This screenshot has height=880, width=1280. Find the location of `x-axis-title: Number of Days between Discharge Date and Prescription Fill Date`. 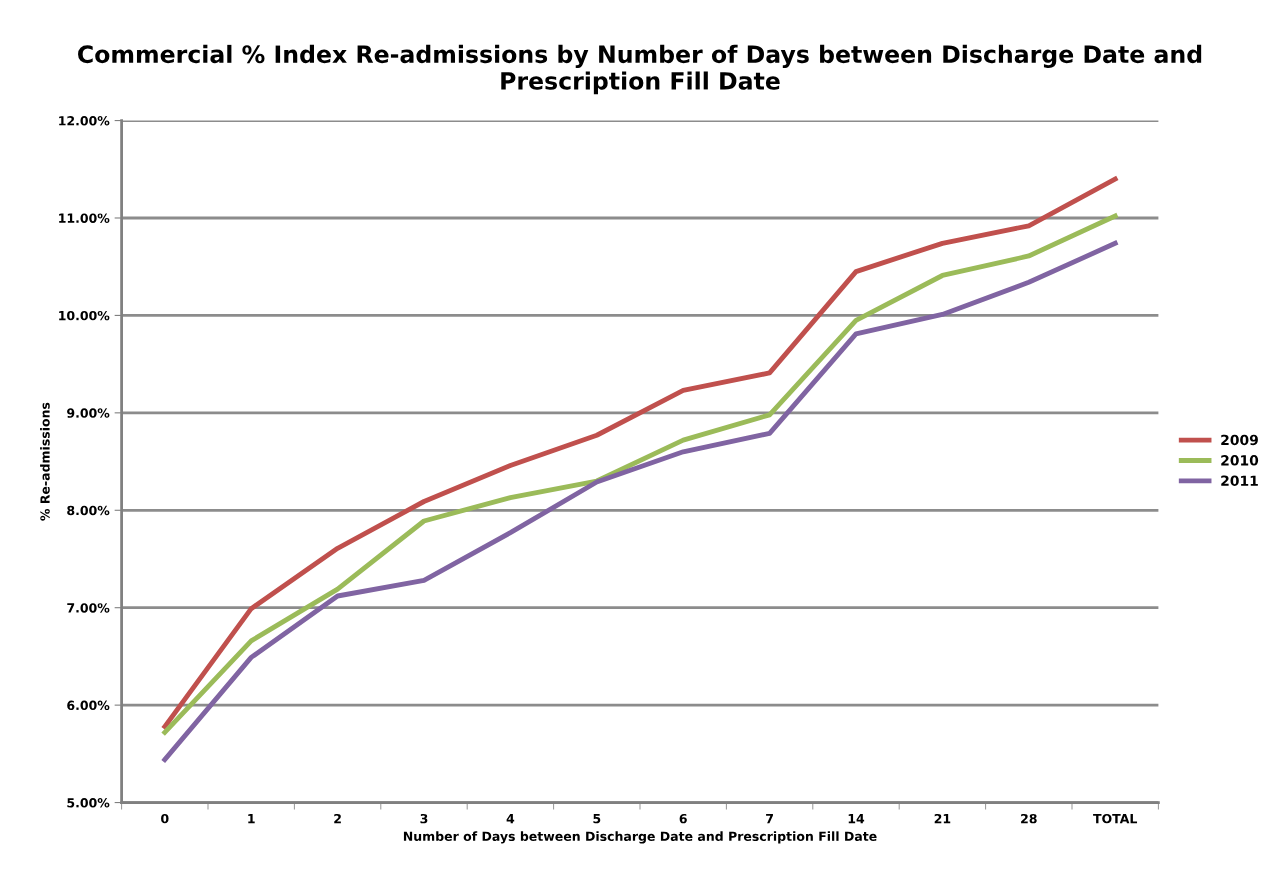

x-axis-title: Number of Days between Discharge Date and Prescription Fill Date is located at coordinates (640, 837).